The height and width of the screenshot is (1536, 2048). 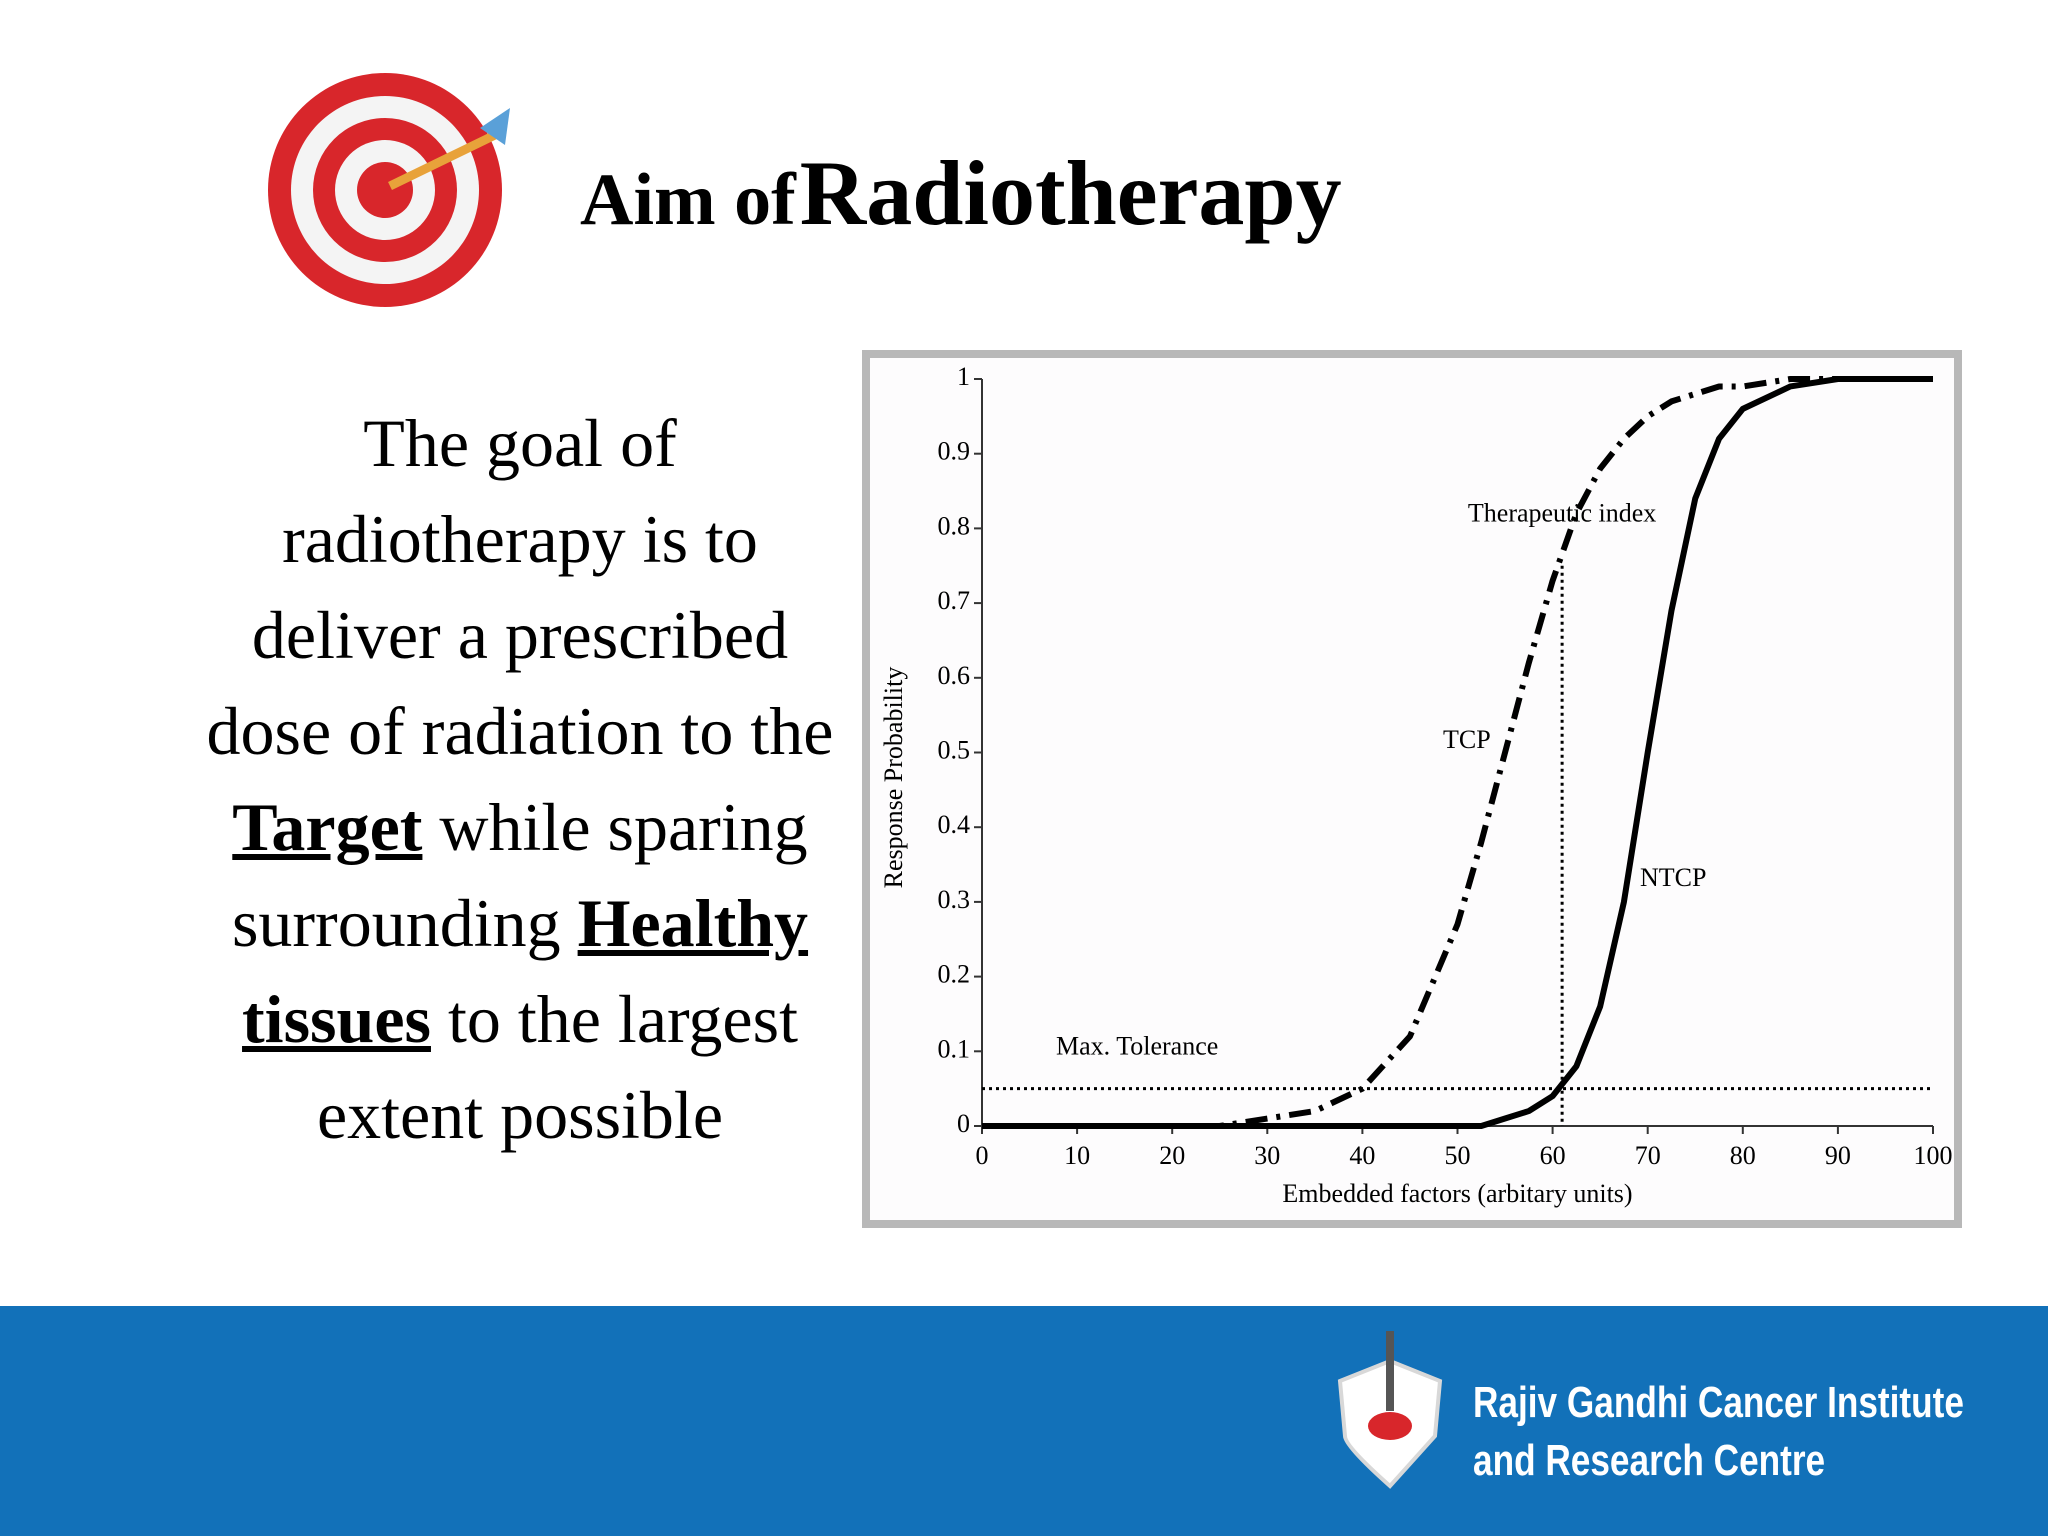 What do you see at coordinates (1077, 1155) in the screenshot?
I see `x-tick-label: 10` at bounding box center [1077, 1155].